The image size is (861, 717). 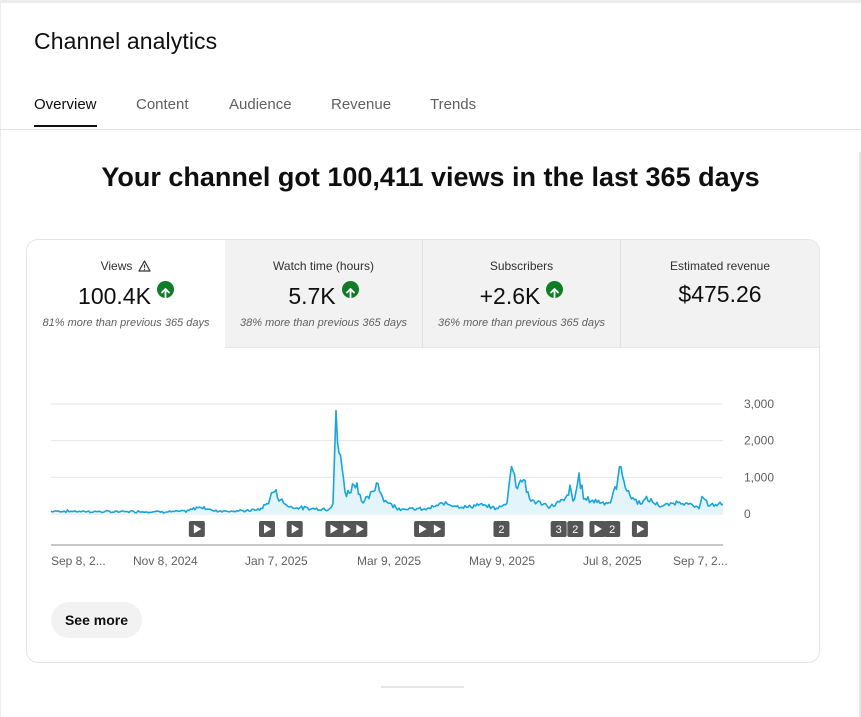 I want to click on metric-watch-time-label: Watch time (hours), so click(x=323, y=266).